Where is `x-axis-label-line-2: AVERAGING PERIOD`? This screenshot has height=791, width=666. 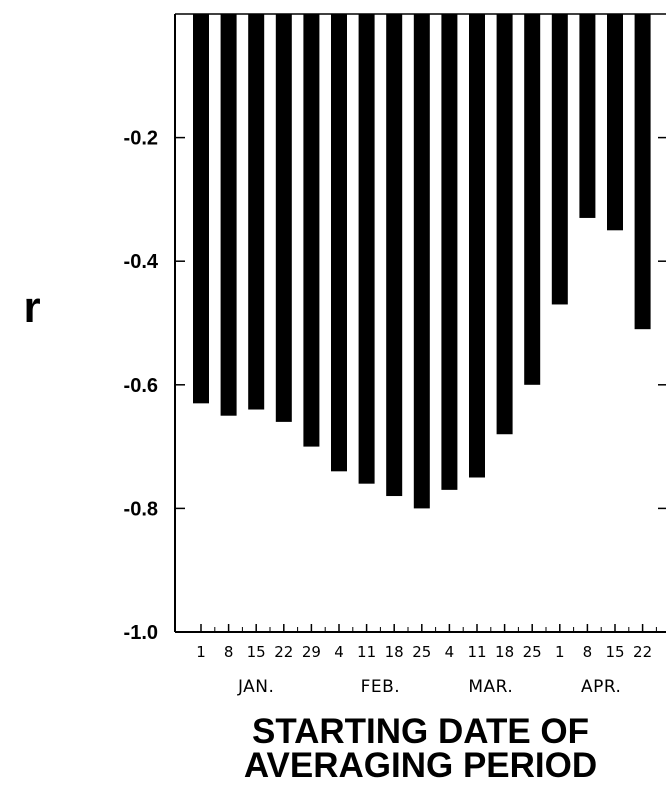 x-axis-label-line-2: AVERAGING PERIOD is located at coordinates (420, 765).